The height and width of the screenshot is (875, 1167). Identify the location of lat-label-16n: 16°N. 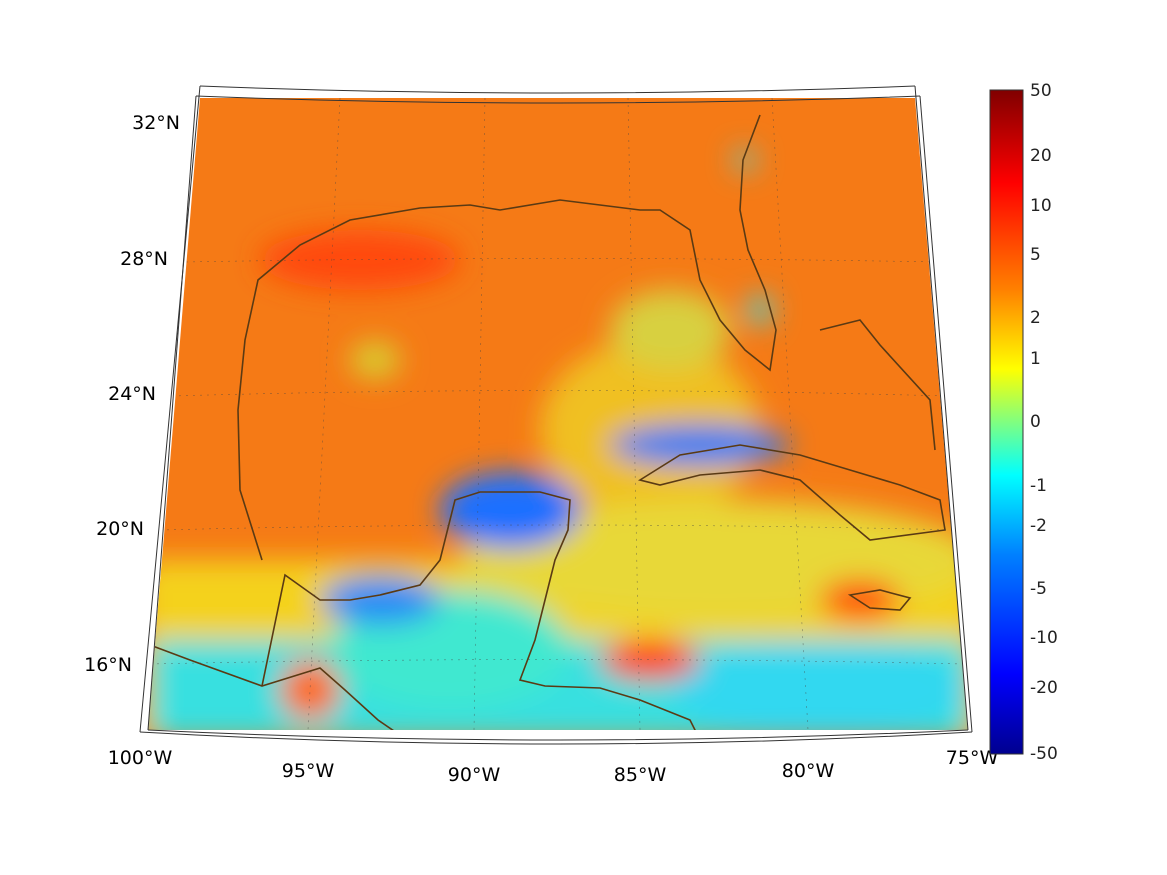
(108, 665).